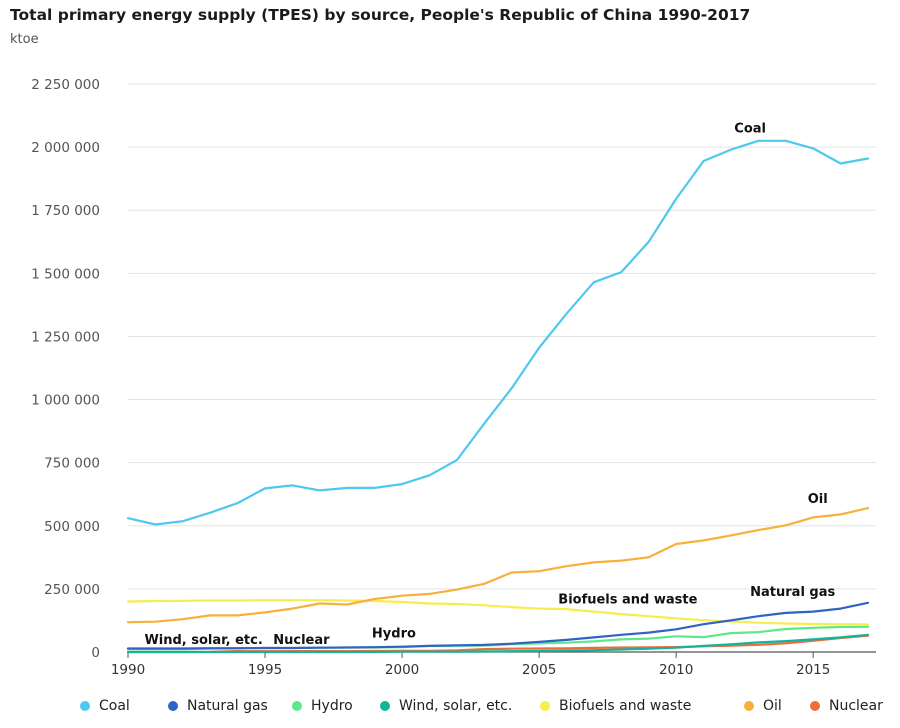 This screenshot has height=728, width=900. What do you see at coordinates (470, 665) in the screenshot?
I see `x-axis-ticks: 1990 1995 2000 2005 2010 2015` at bounding box center [470, 665].